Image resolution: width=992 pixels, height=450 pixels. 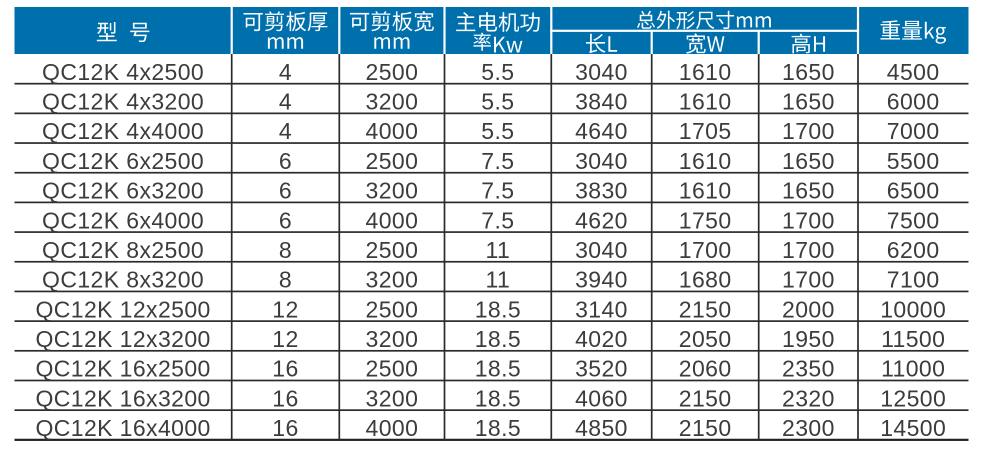 What do you see at coordinates (123, 191) in the screenshot?
I see `svg-text: QC12K 6x3200` at bounding box center [123, 191].